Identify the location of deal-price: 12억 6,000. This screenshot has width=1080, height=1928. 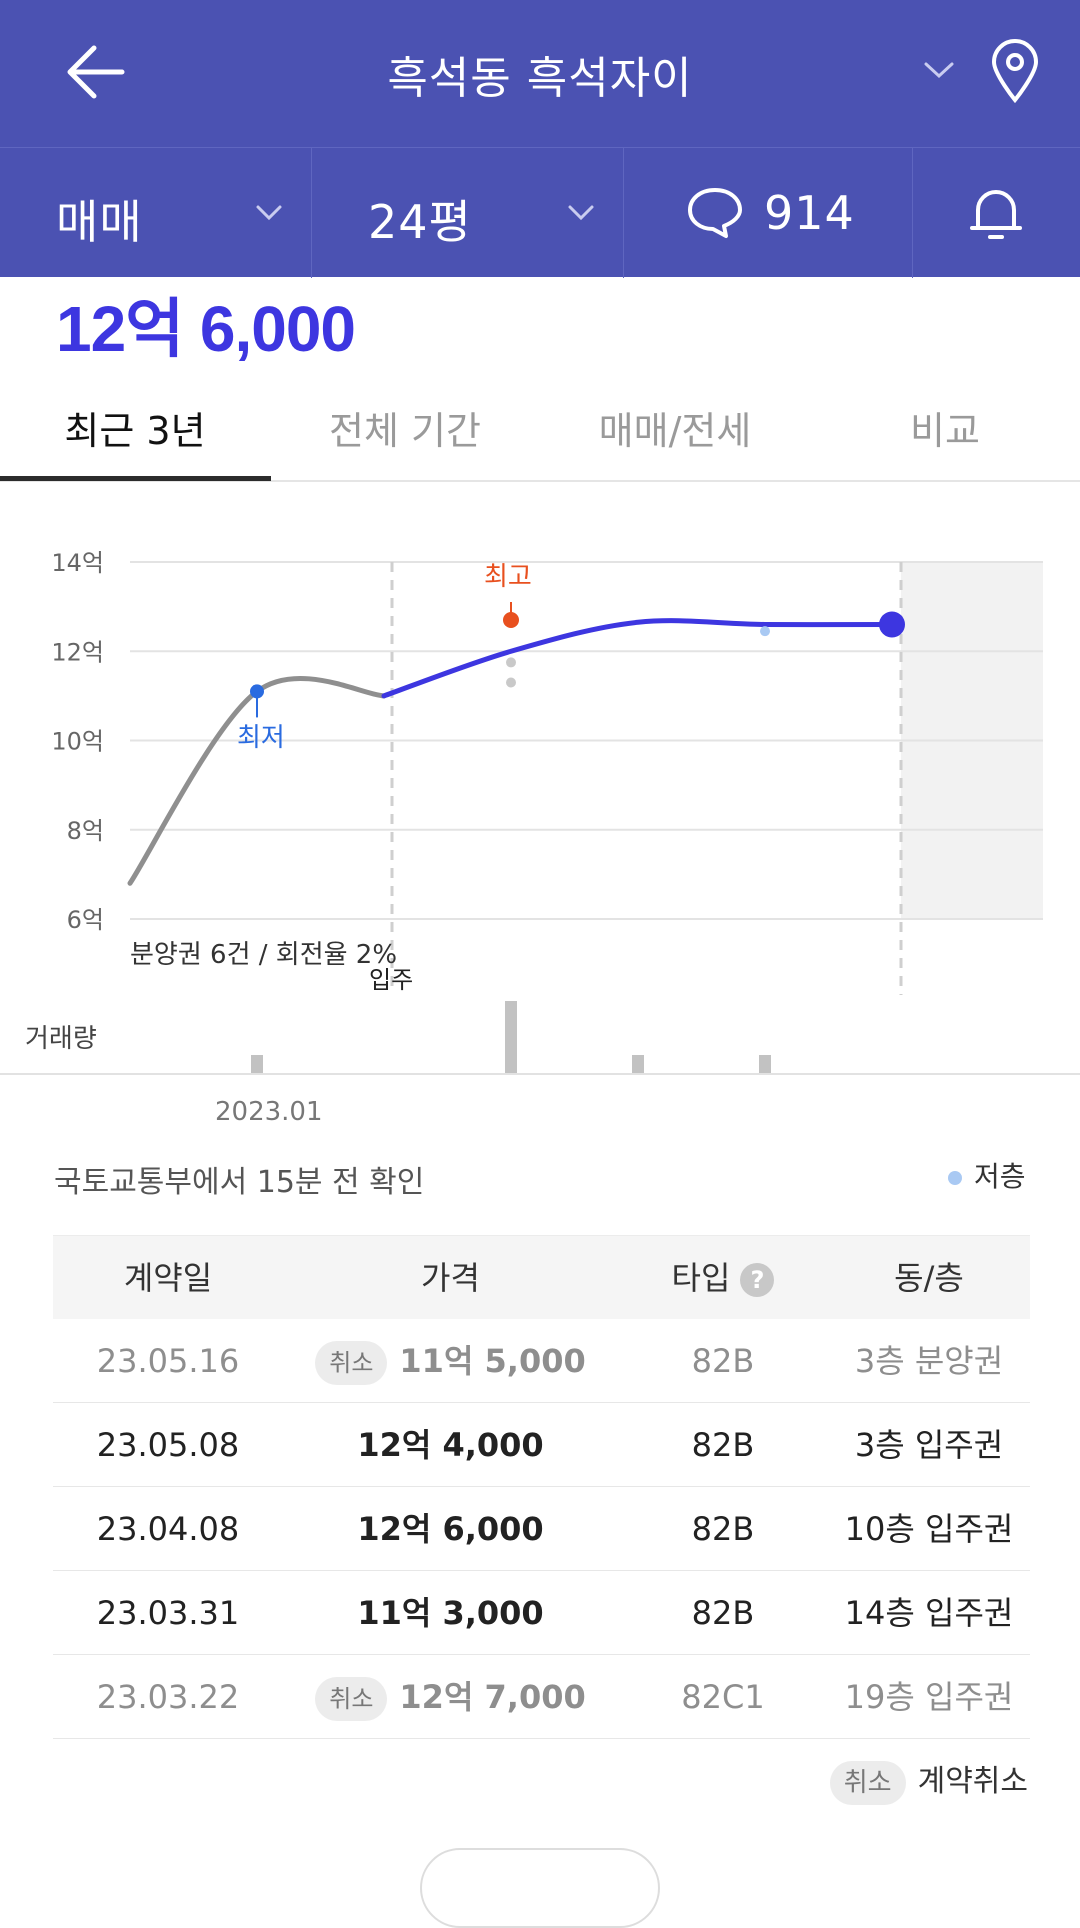
(450, 1528).